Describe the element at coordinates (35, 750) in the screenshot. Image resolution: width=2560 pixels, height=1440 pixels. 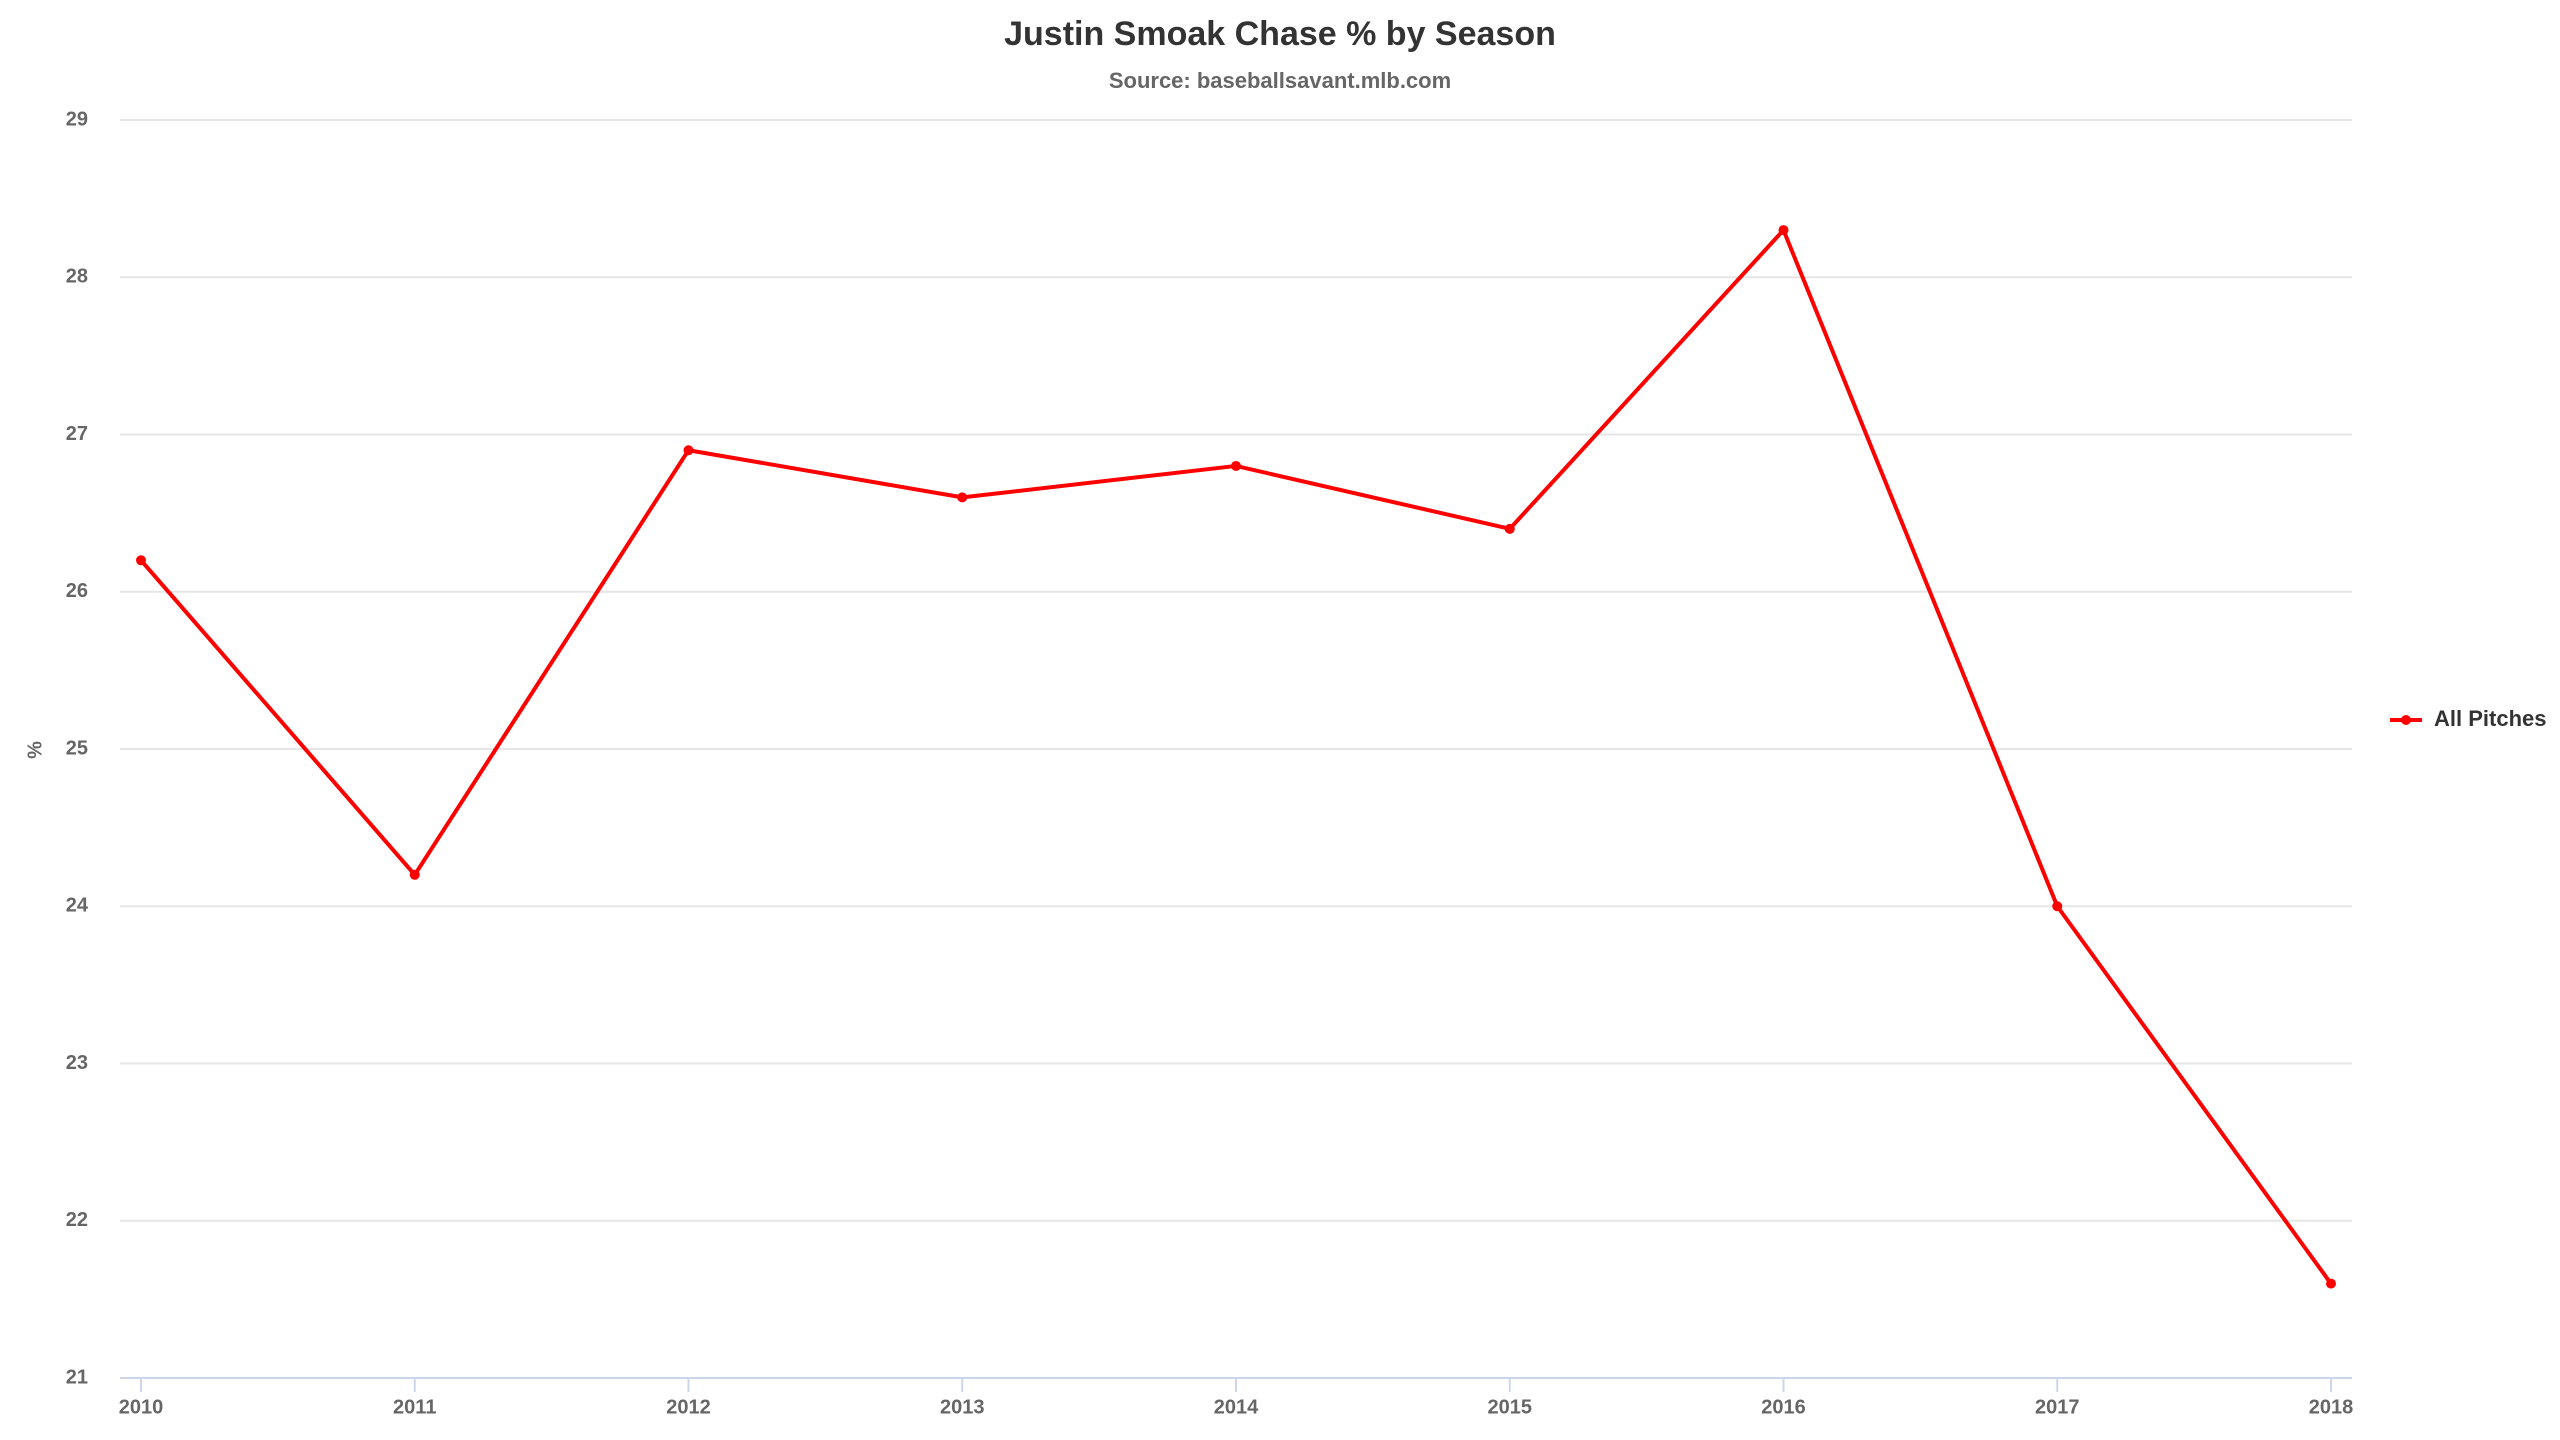
I see `y-axis-label: %` at that location.